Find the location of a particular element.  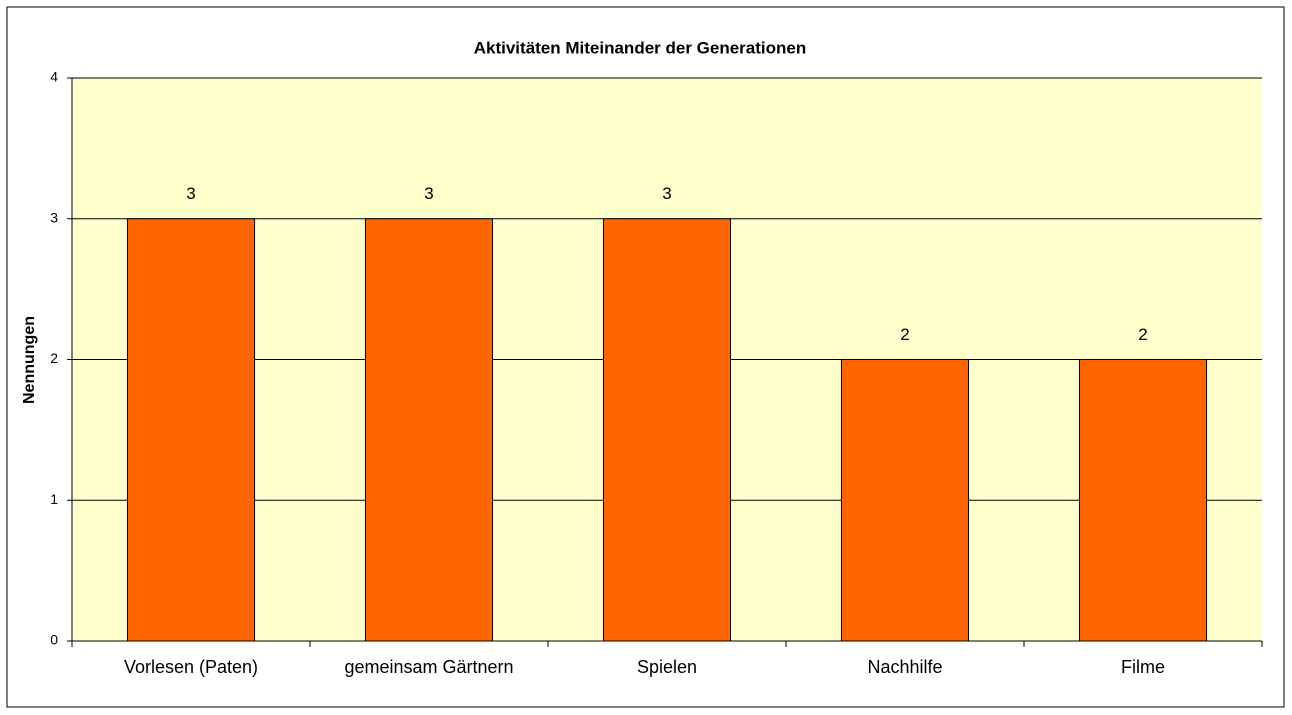

y-tick-label: 1 is located at coordinates (54, 499).